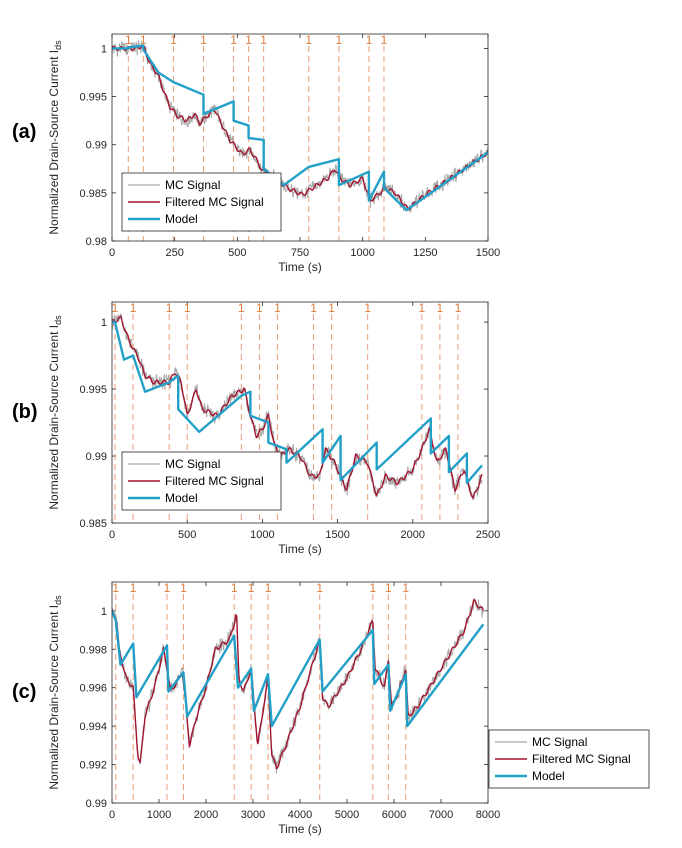  I want to click on series-mc-signal, so click(300, 126).